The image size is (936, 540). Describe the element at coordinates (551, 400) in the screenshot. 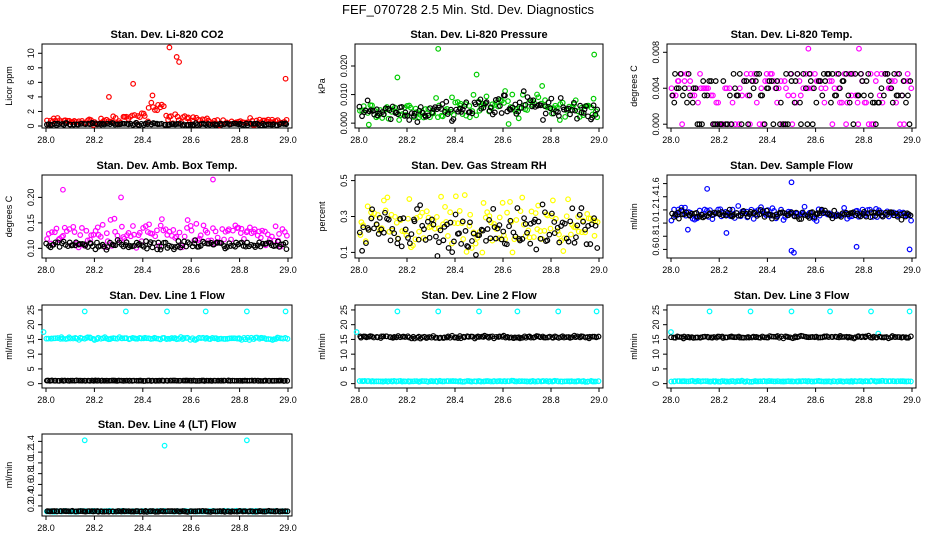

I see `x-tick-label: 28.8` at that location.